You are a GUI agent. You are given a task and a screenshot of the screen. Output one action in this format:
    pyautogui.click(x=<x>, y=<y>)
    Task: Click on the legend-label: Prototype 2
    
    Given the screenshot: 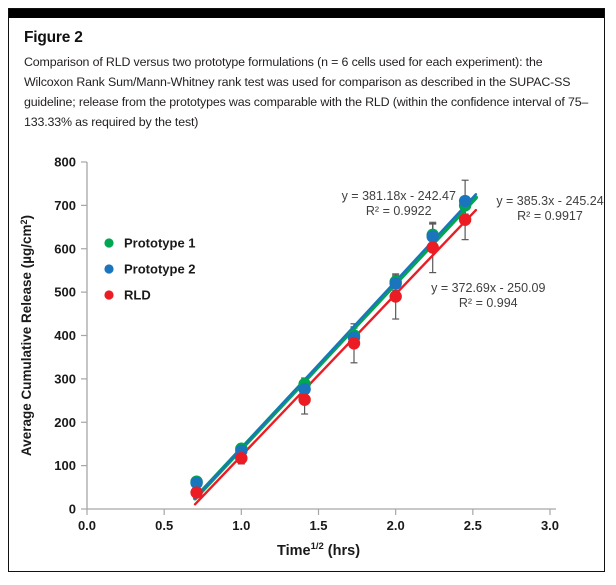 What is the action you would take?
    pyautogui.click(x=160, y=269)
    